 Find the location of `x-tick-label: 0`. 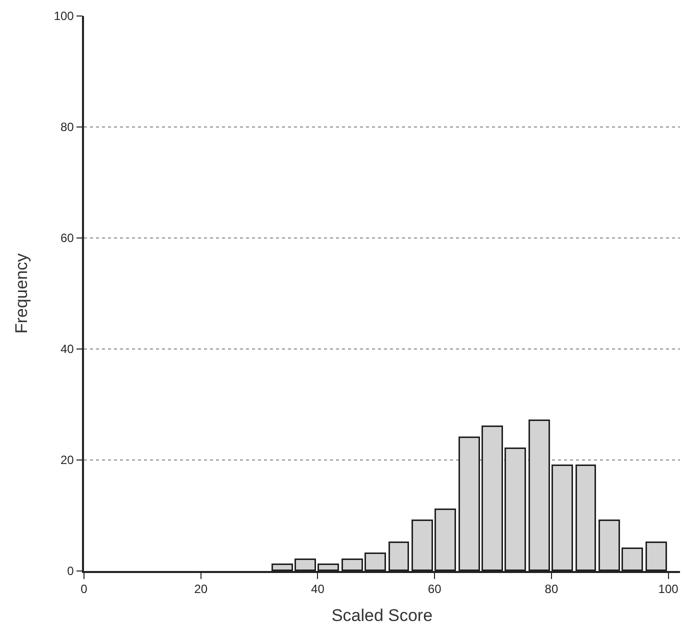

x-tick-label: 0 is located at coordinates (84, 589).